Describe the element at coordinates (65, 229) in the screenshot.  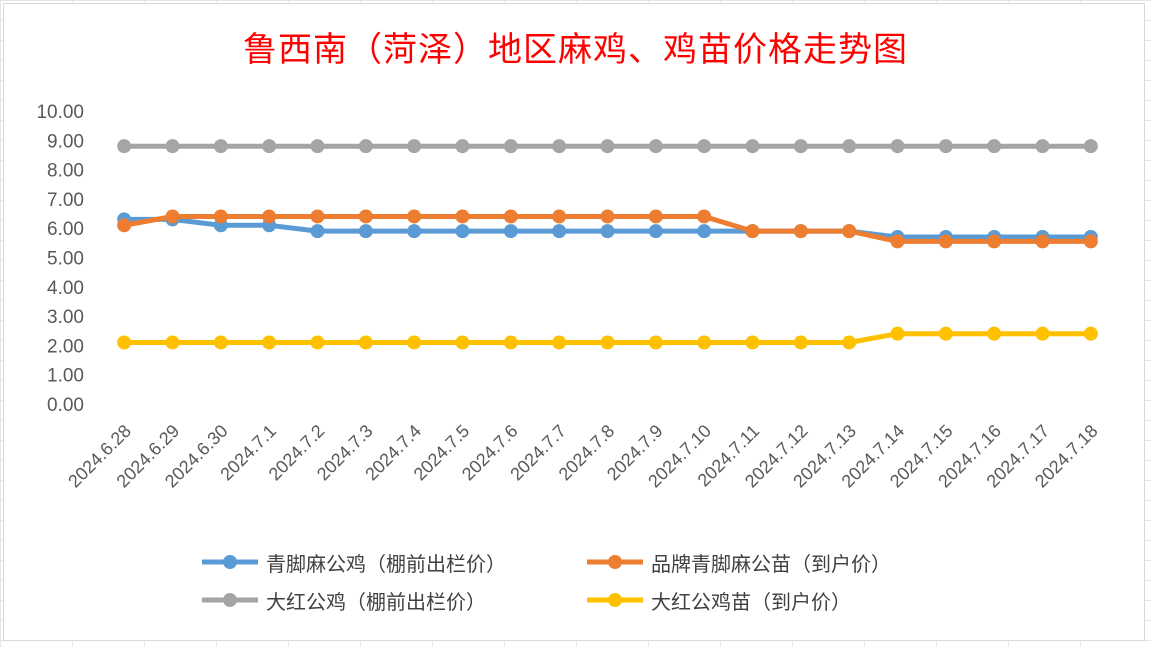
I see `y-tick-label: 6.00` at that location.